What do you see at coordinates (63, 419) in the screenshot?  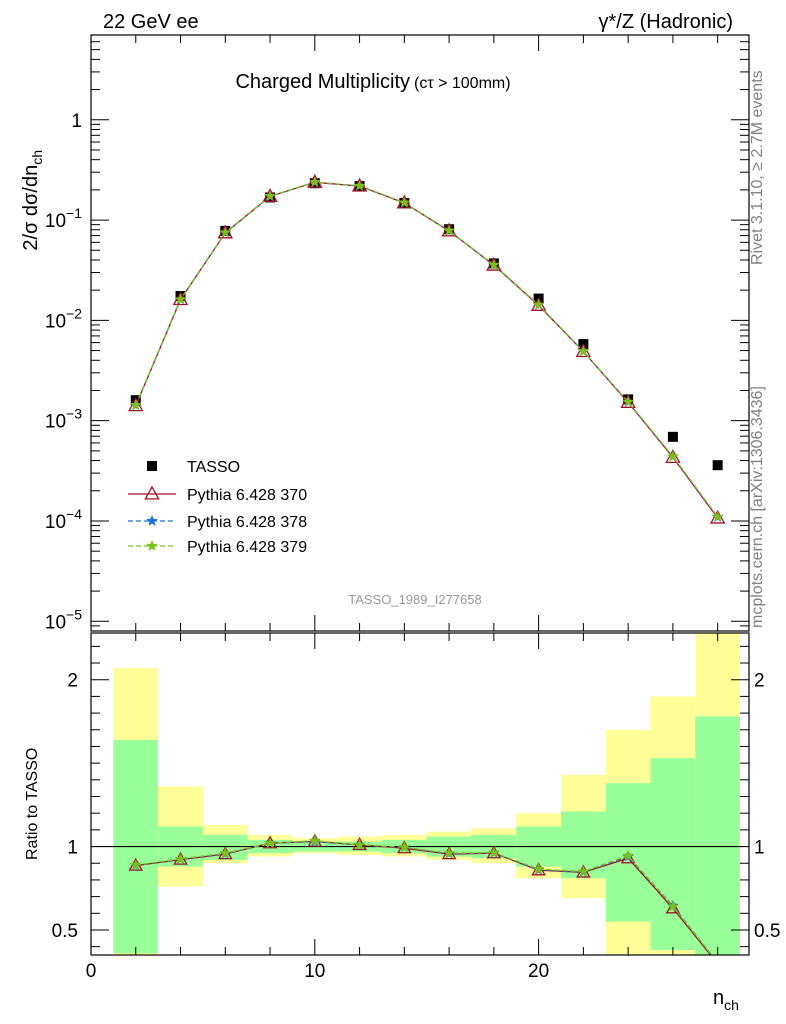 I see `main-y-tick-label: 10⁻³` at bounding box center [63, 419].